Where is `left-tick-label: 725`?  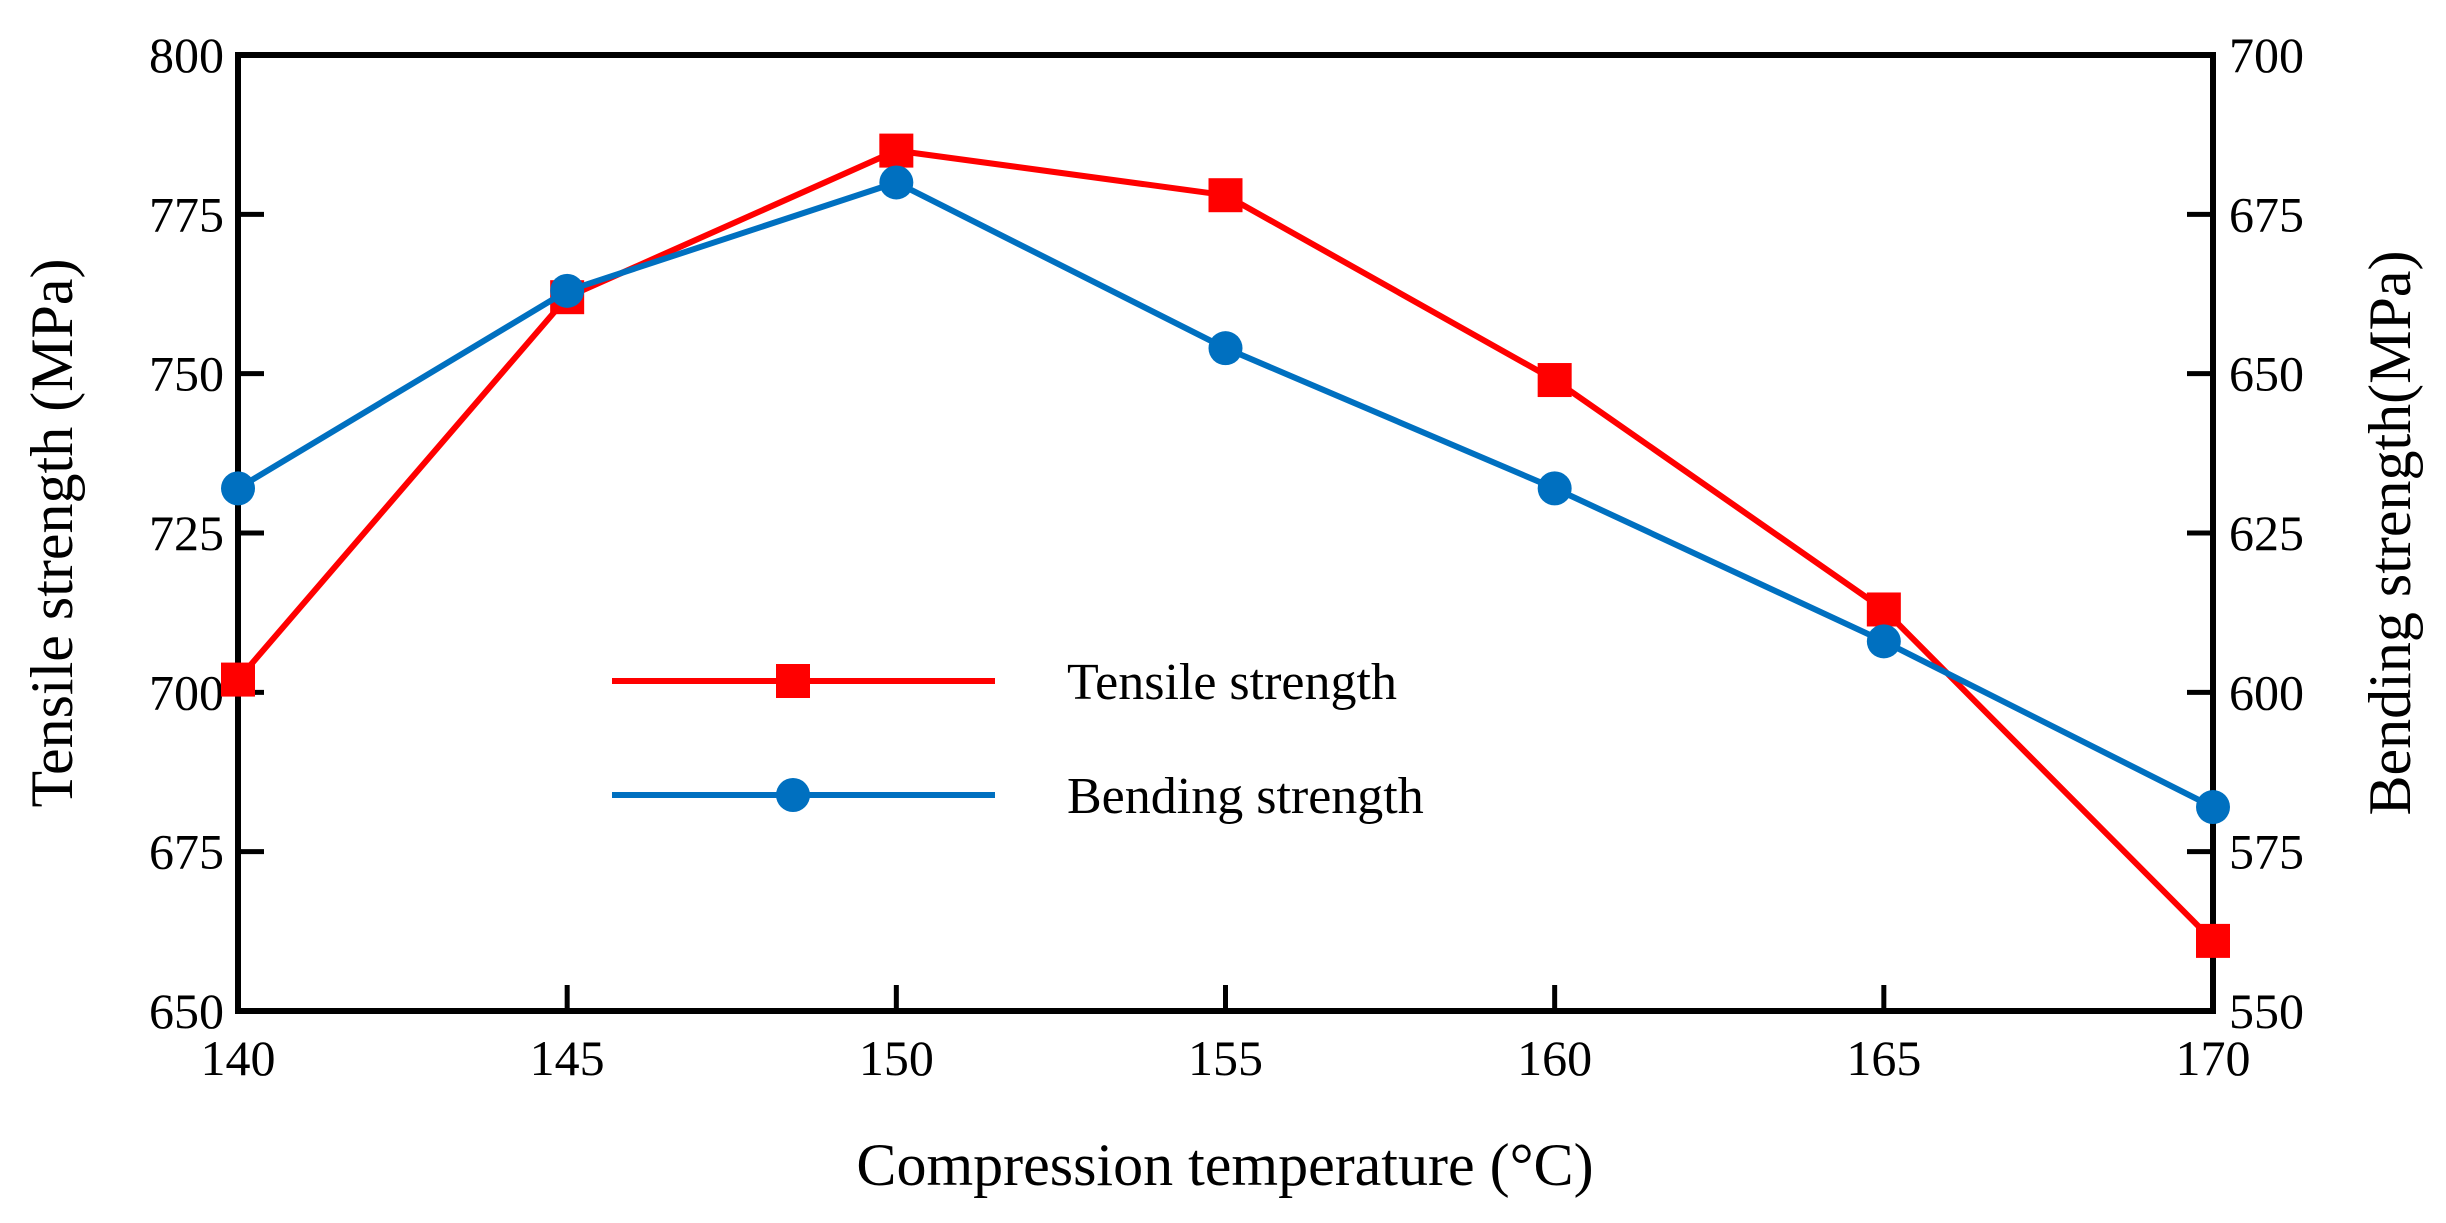
left-tick-label: 725 is located at coordinates (186, 533).